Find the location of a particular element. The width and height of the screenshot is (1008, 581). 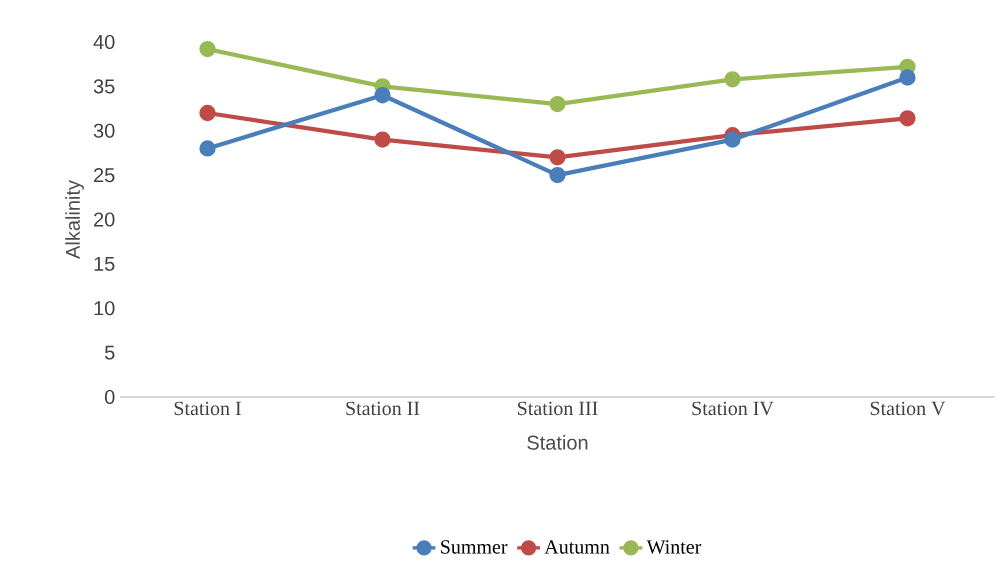

y-tick-label: 10 is located at coordinates (104, 308).